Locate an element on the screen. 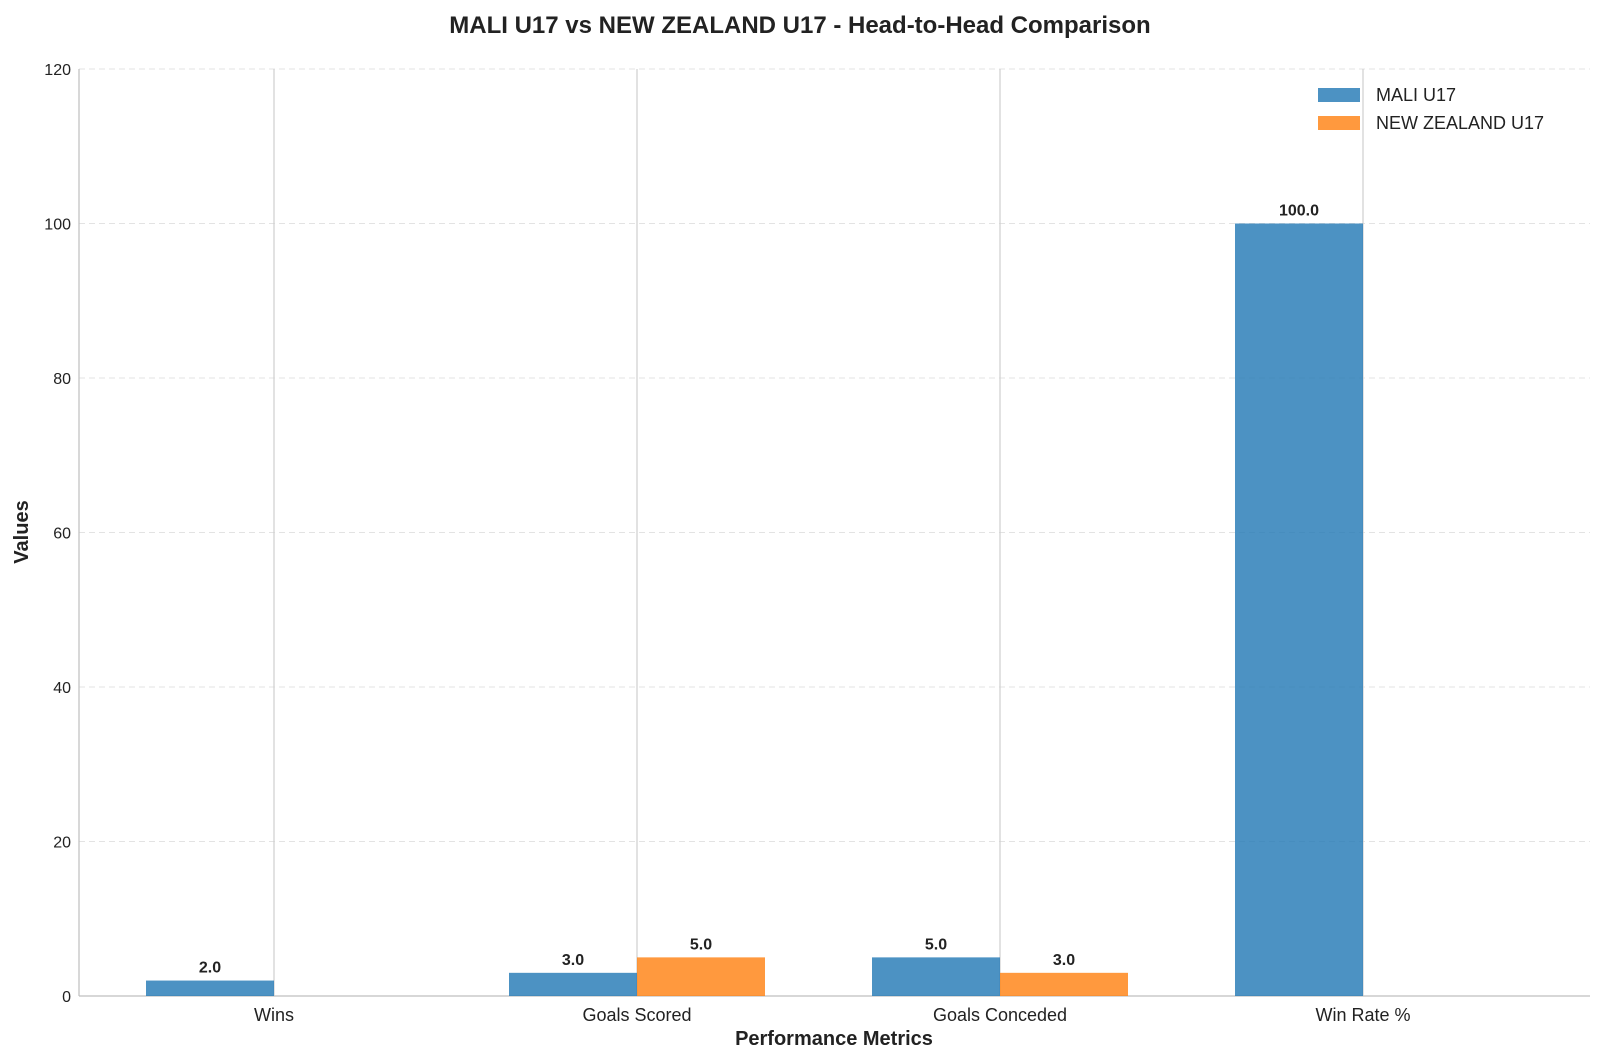 This screenshot has height=1063, width=1600. x-tick-label: Win Rate % is located at coordinates (1362, 1015).